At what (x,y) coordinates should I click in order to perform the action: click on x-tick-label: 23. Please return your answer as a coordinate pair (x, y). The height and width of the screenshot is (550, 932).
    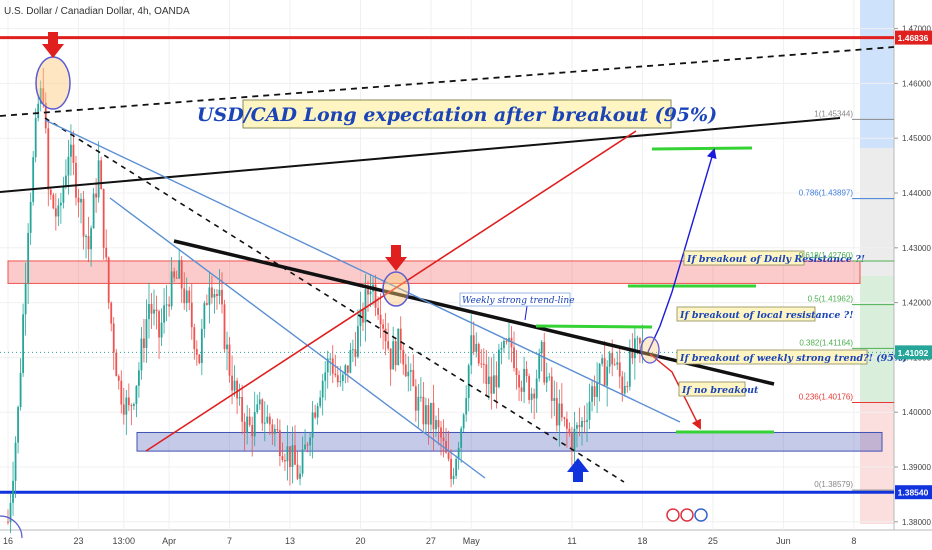
    Looking at the image, I should click on (78, 541).